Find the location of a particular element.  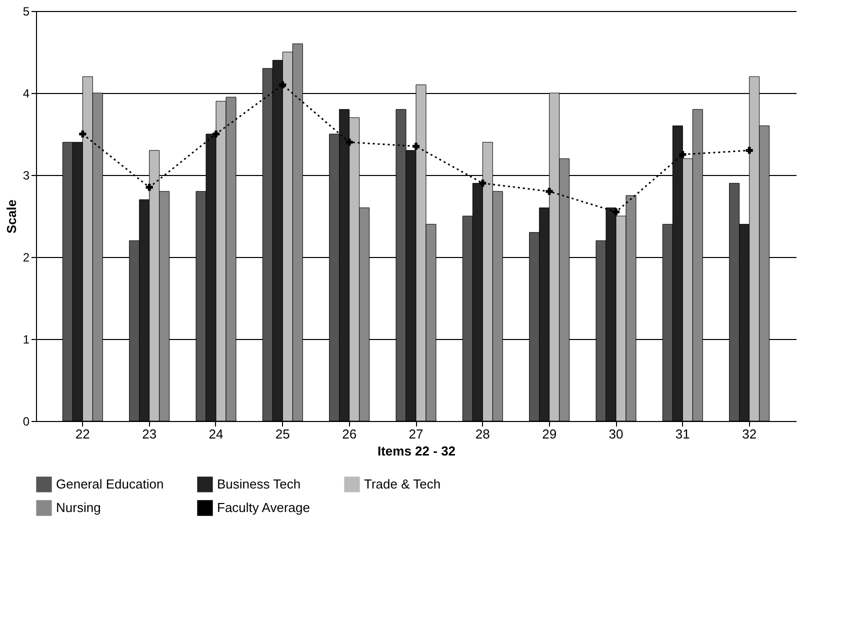

y-tick-label: 2 is located at coordinates (26, 257).